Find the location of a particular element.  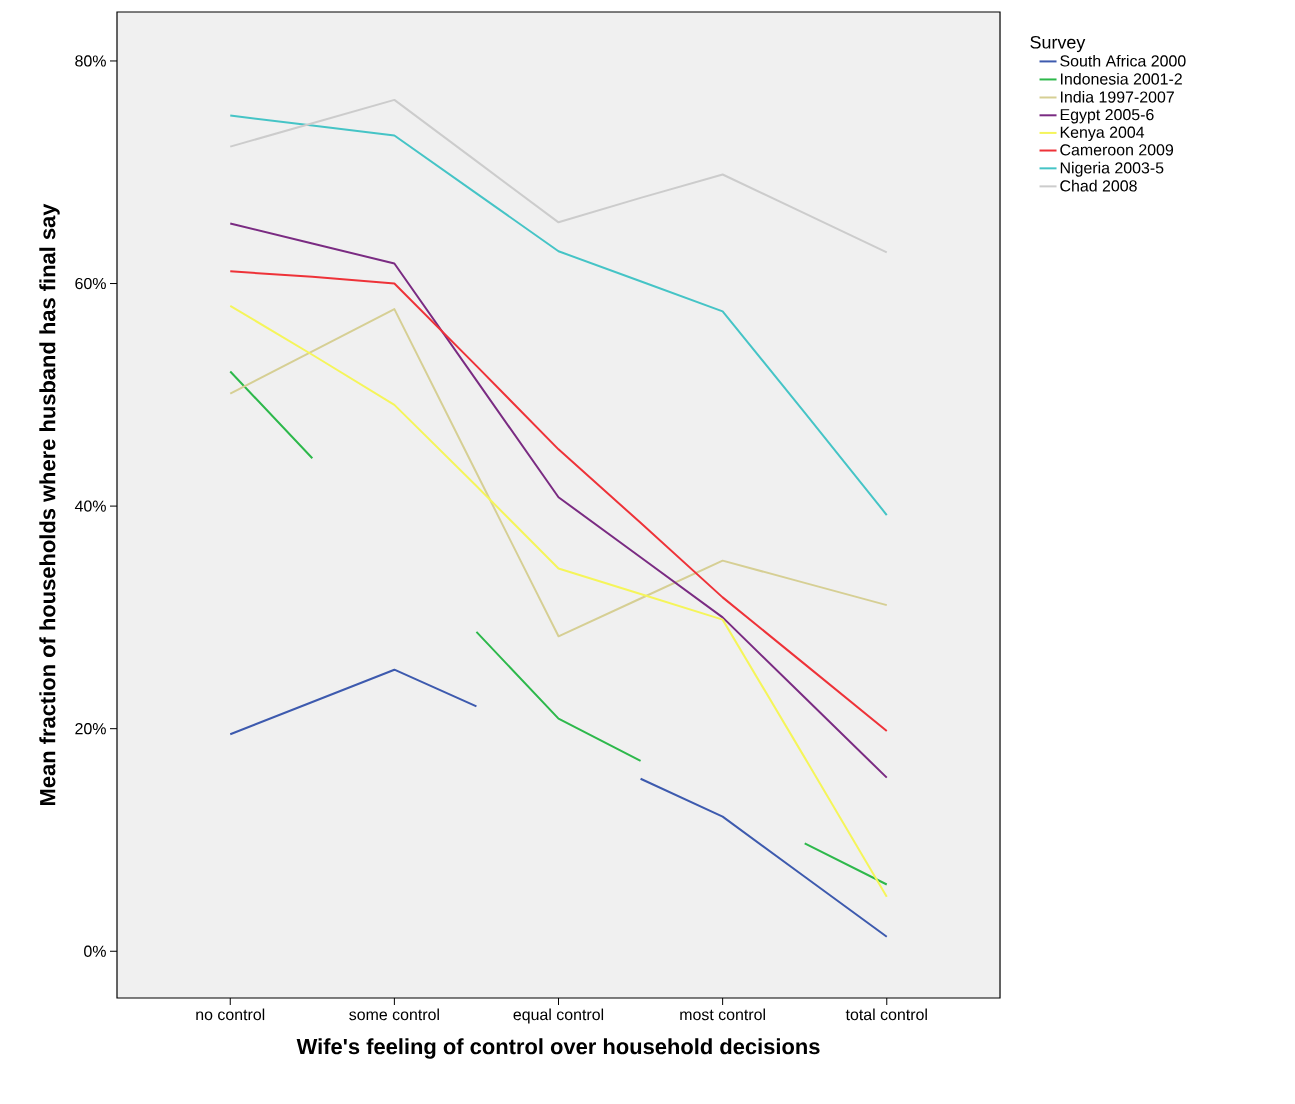

legend-label: Chad 2008 is located at coordinates (1098, 185).